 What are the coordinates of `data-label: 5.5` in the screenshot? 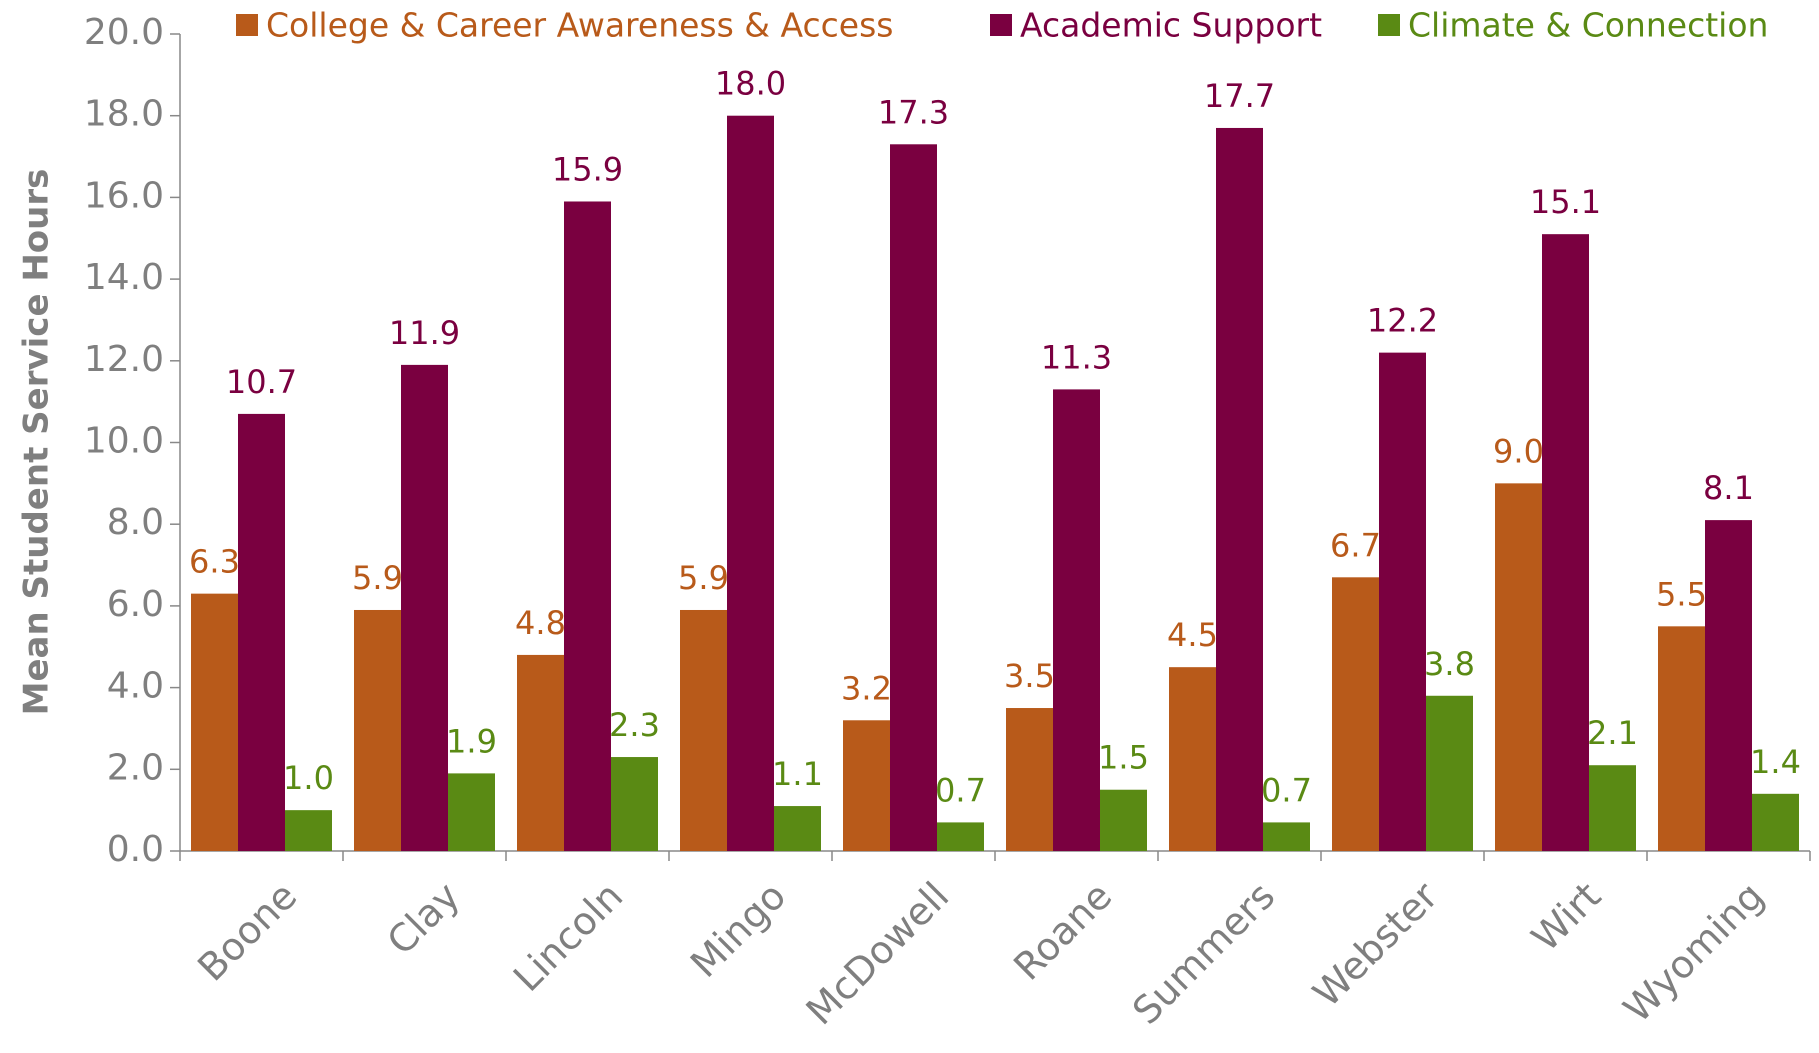 It's located at (1681, 594).